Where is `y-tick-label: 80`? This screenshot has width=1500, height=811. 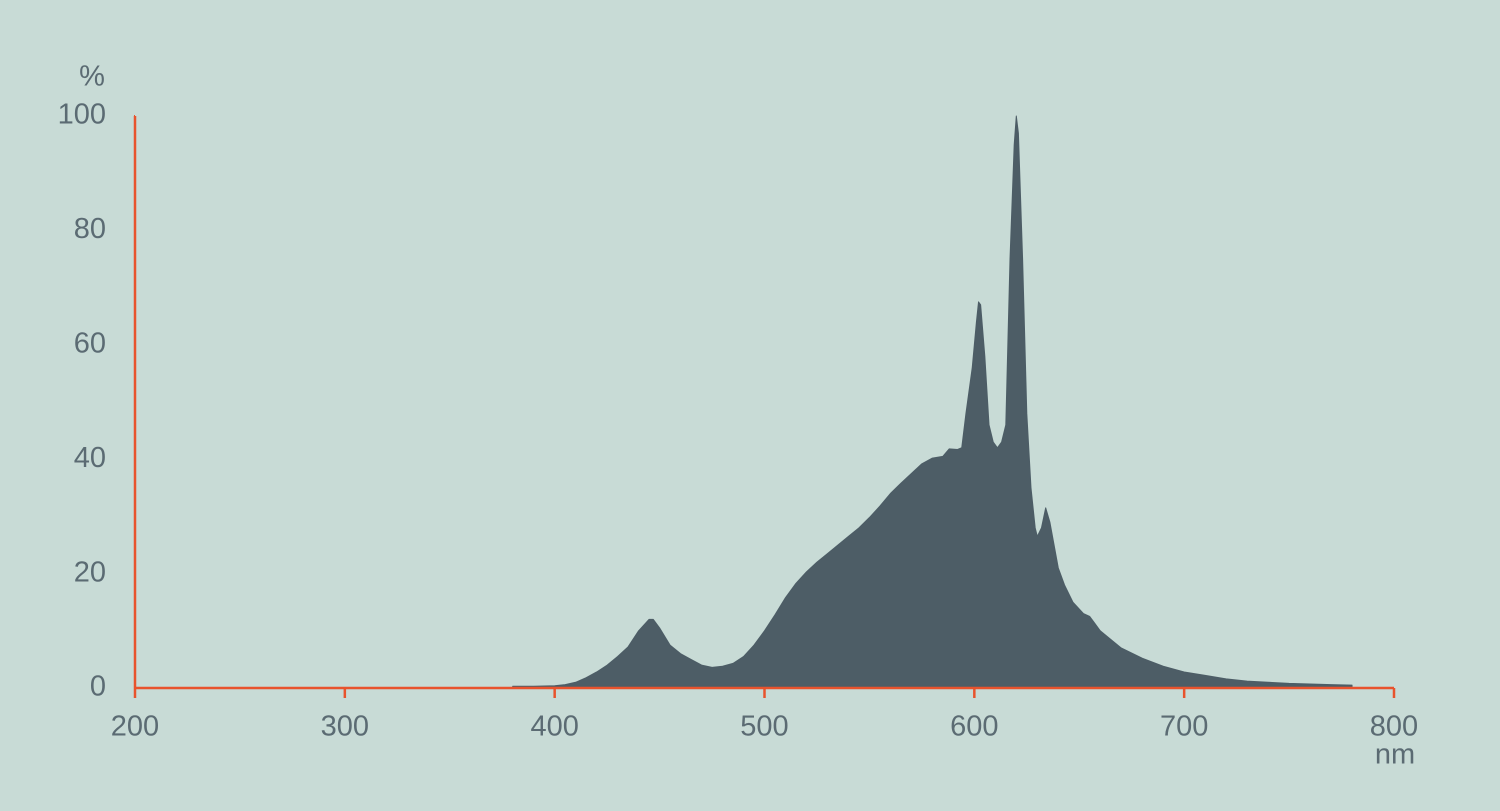
y-tick-label: 80 is located at coordinates (90, 229).